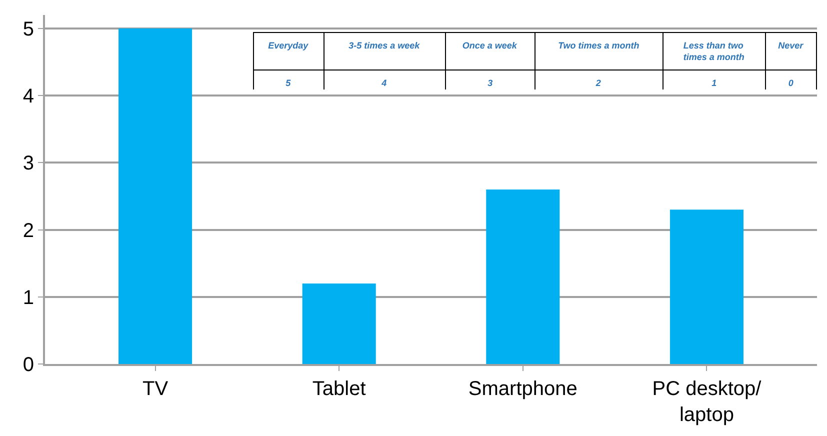 Image resolution: width=827 pixels, height=436 pixels. I want to click on annotation: Everyday, so click(289, 45).